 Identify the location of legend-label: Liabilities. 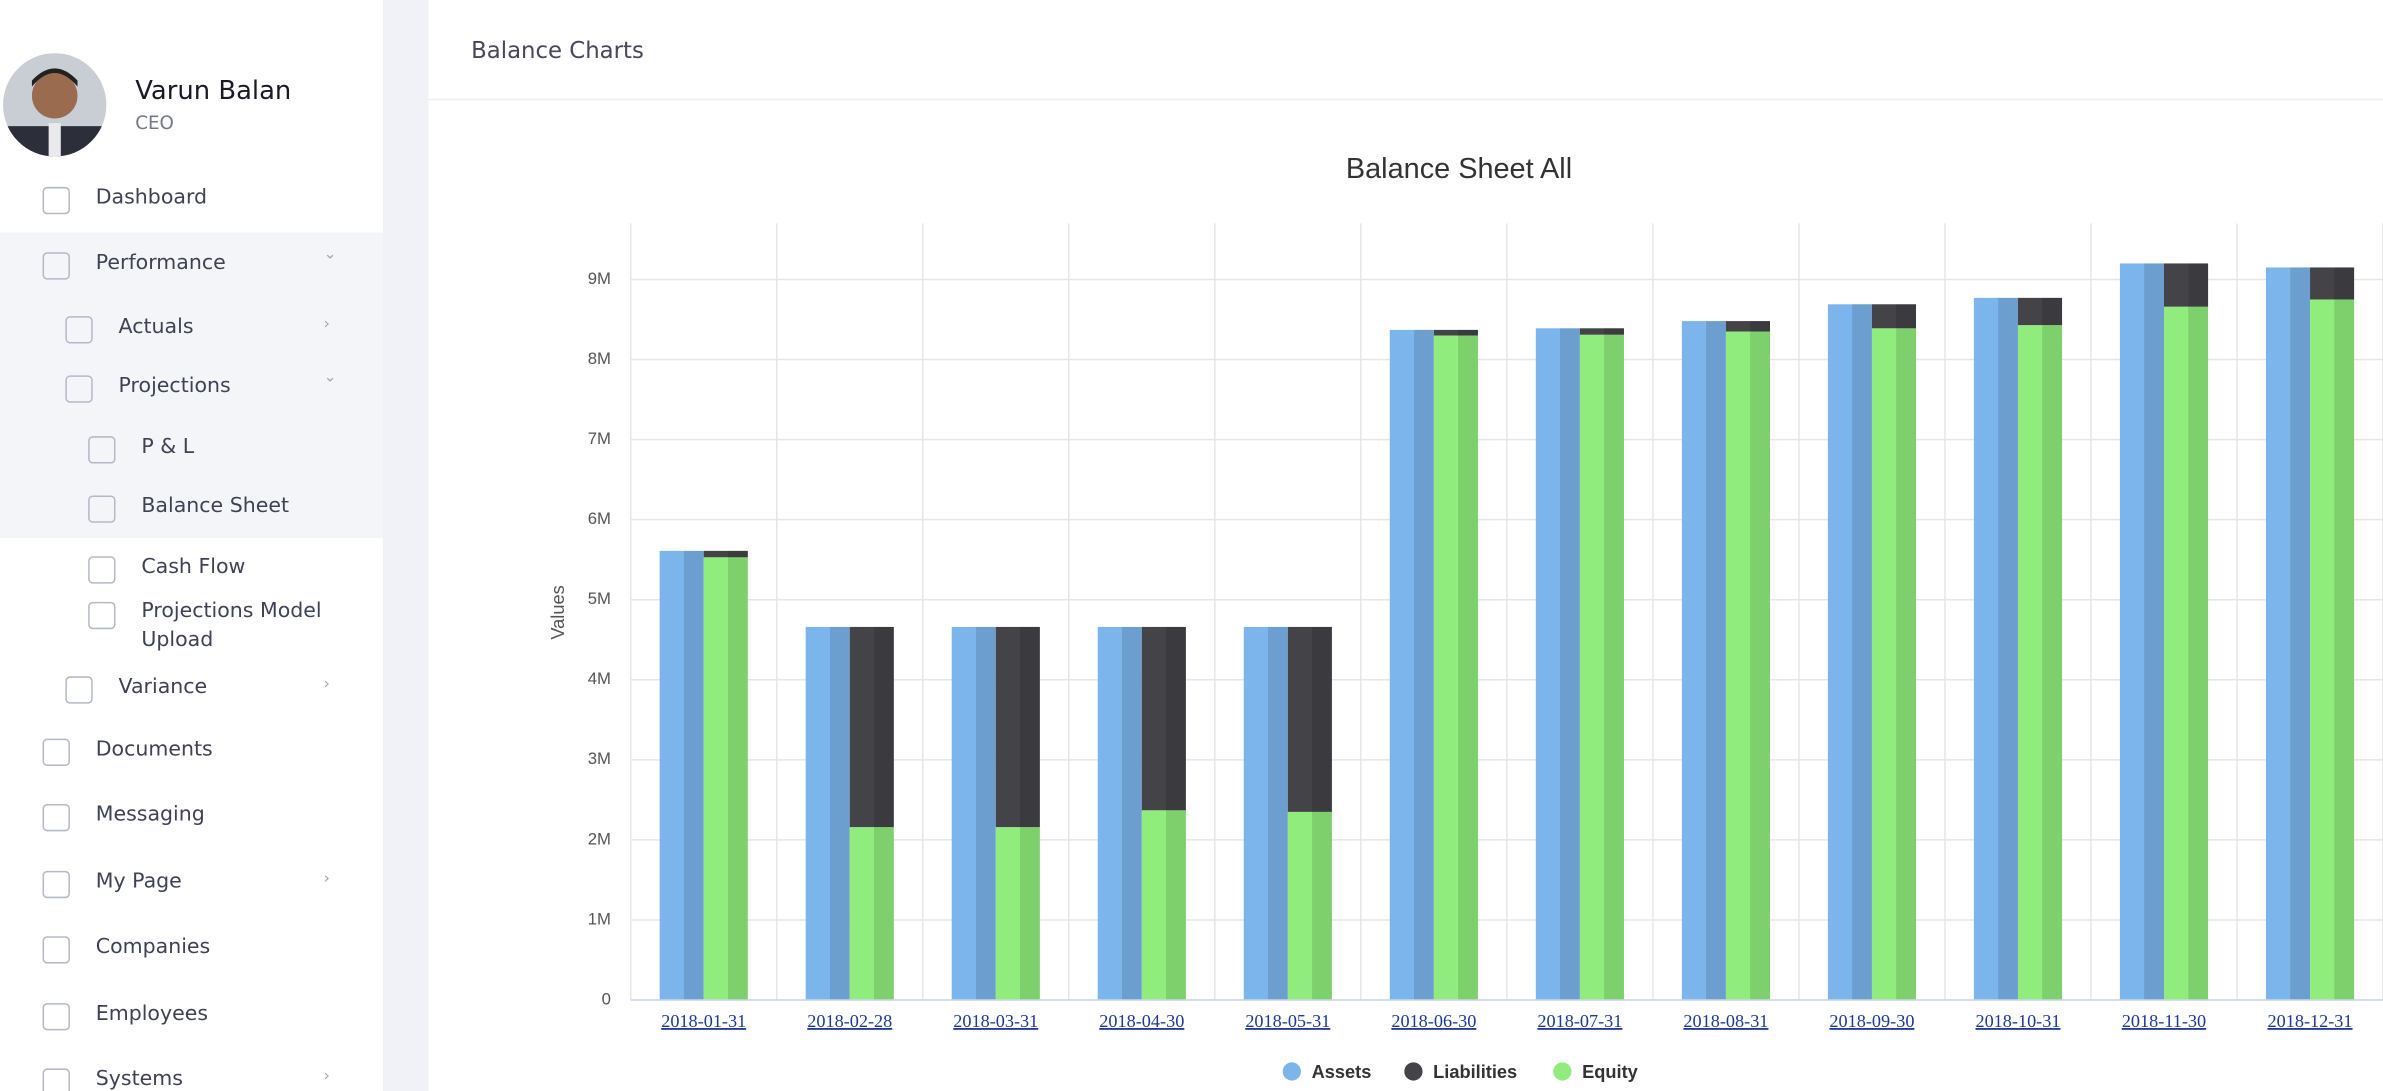
(1475, 1071).